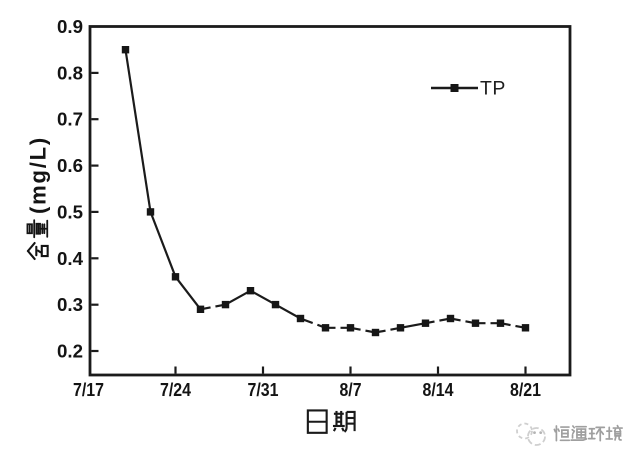 This screenshot has height=454, width=640. I want to click on svg-text: 7/24, so click(176, 389).